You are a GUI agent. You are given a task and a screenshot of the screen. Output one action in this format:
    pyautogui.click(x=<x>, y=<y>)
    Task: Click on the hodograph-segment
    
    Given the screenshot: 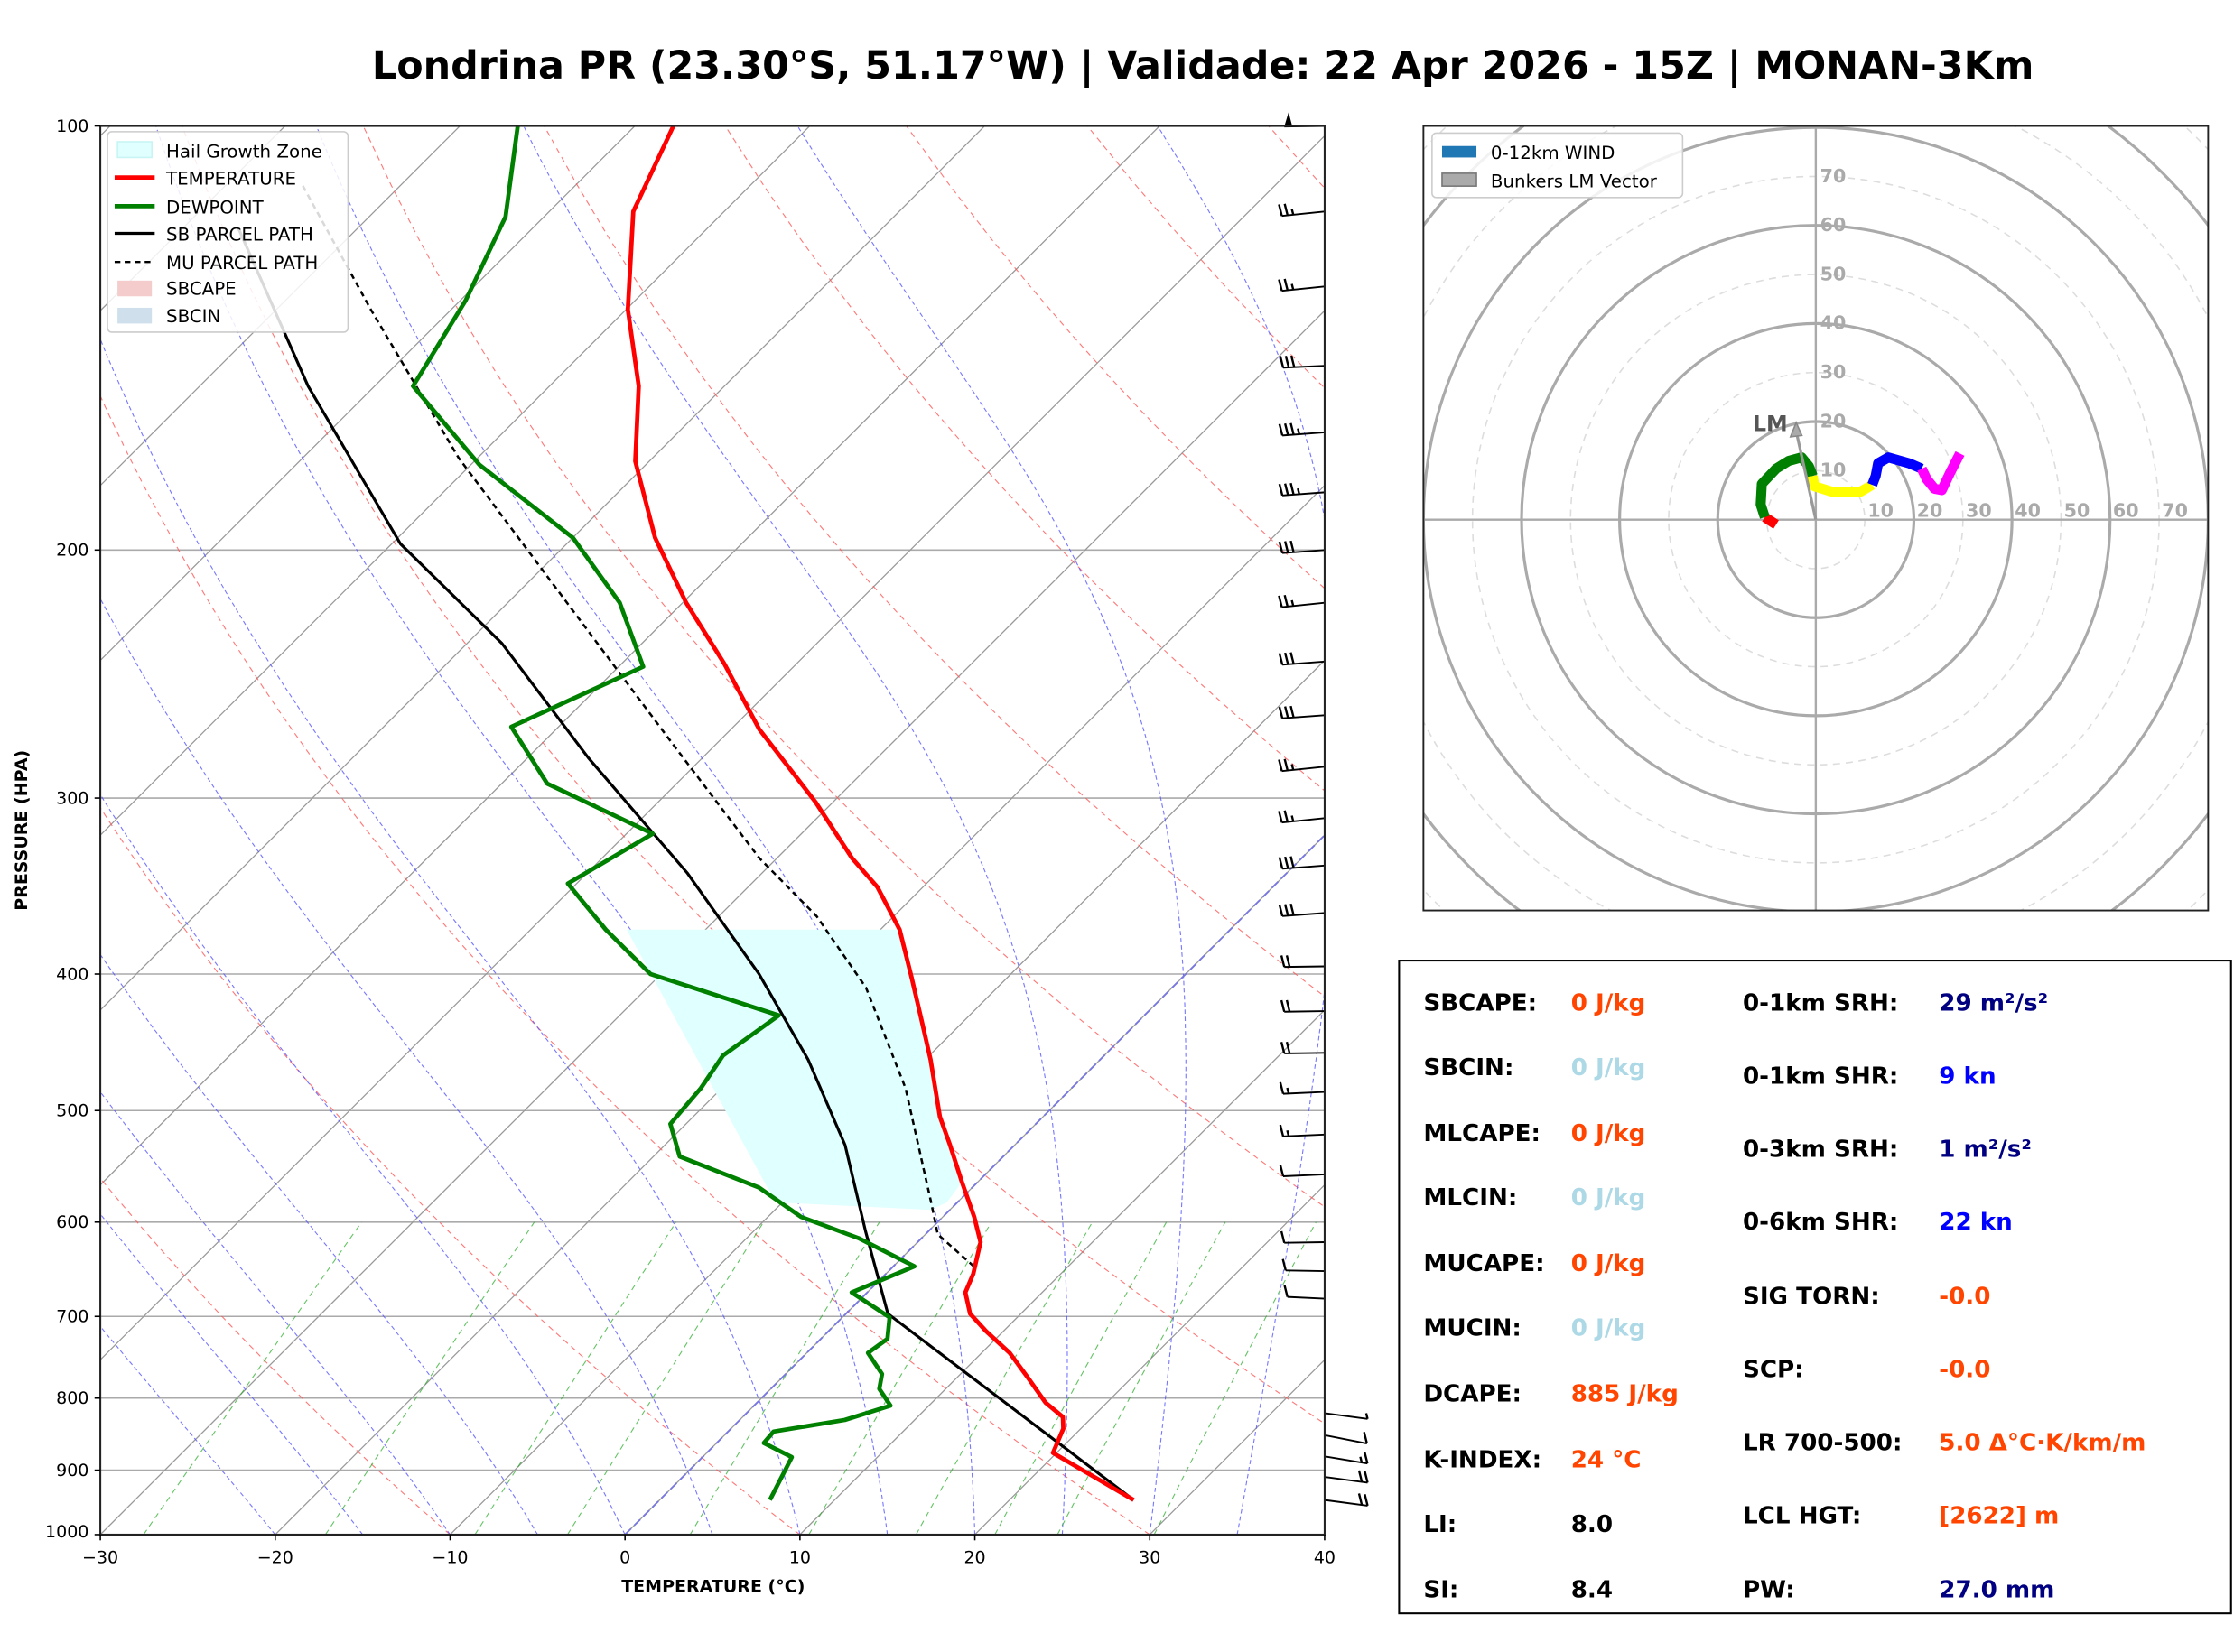 What is the action you would take?
    pyautogui.click(x=1771, y=521)
    